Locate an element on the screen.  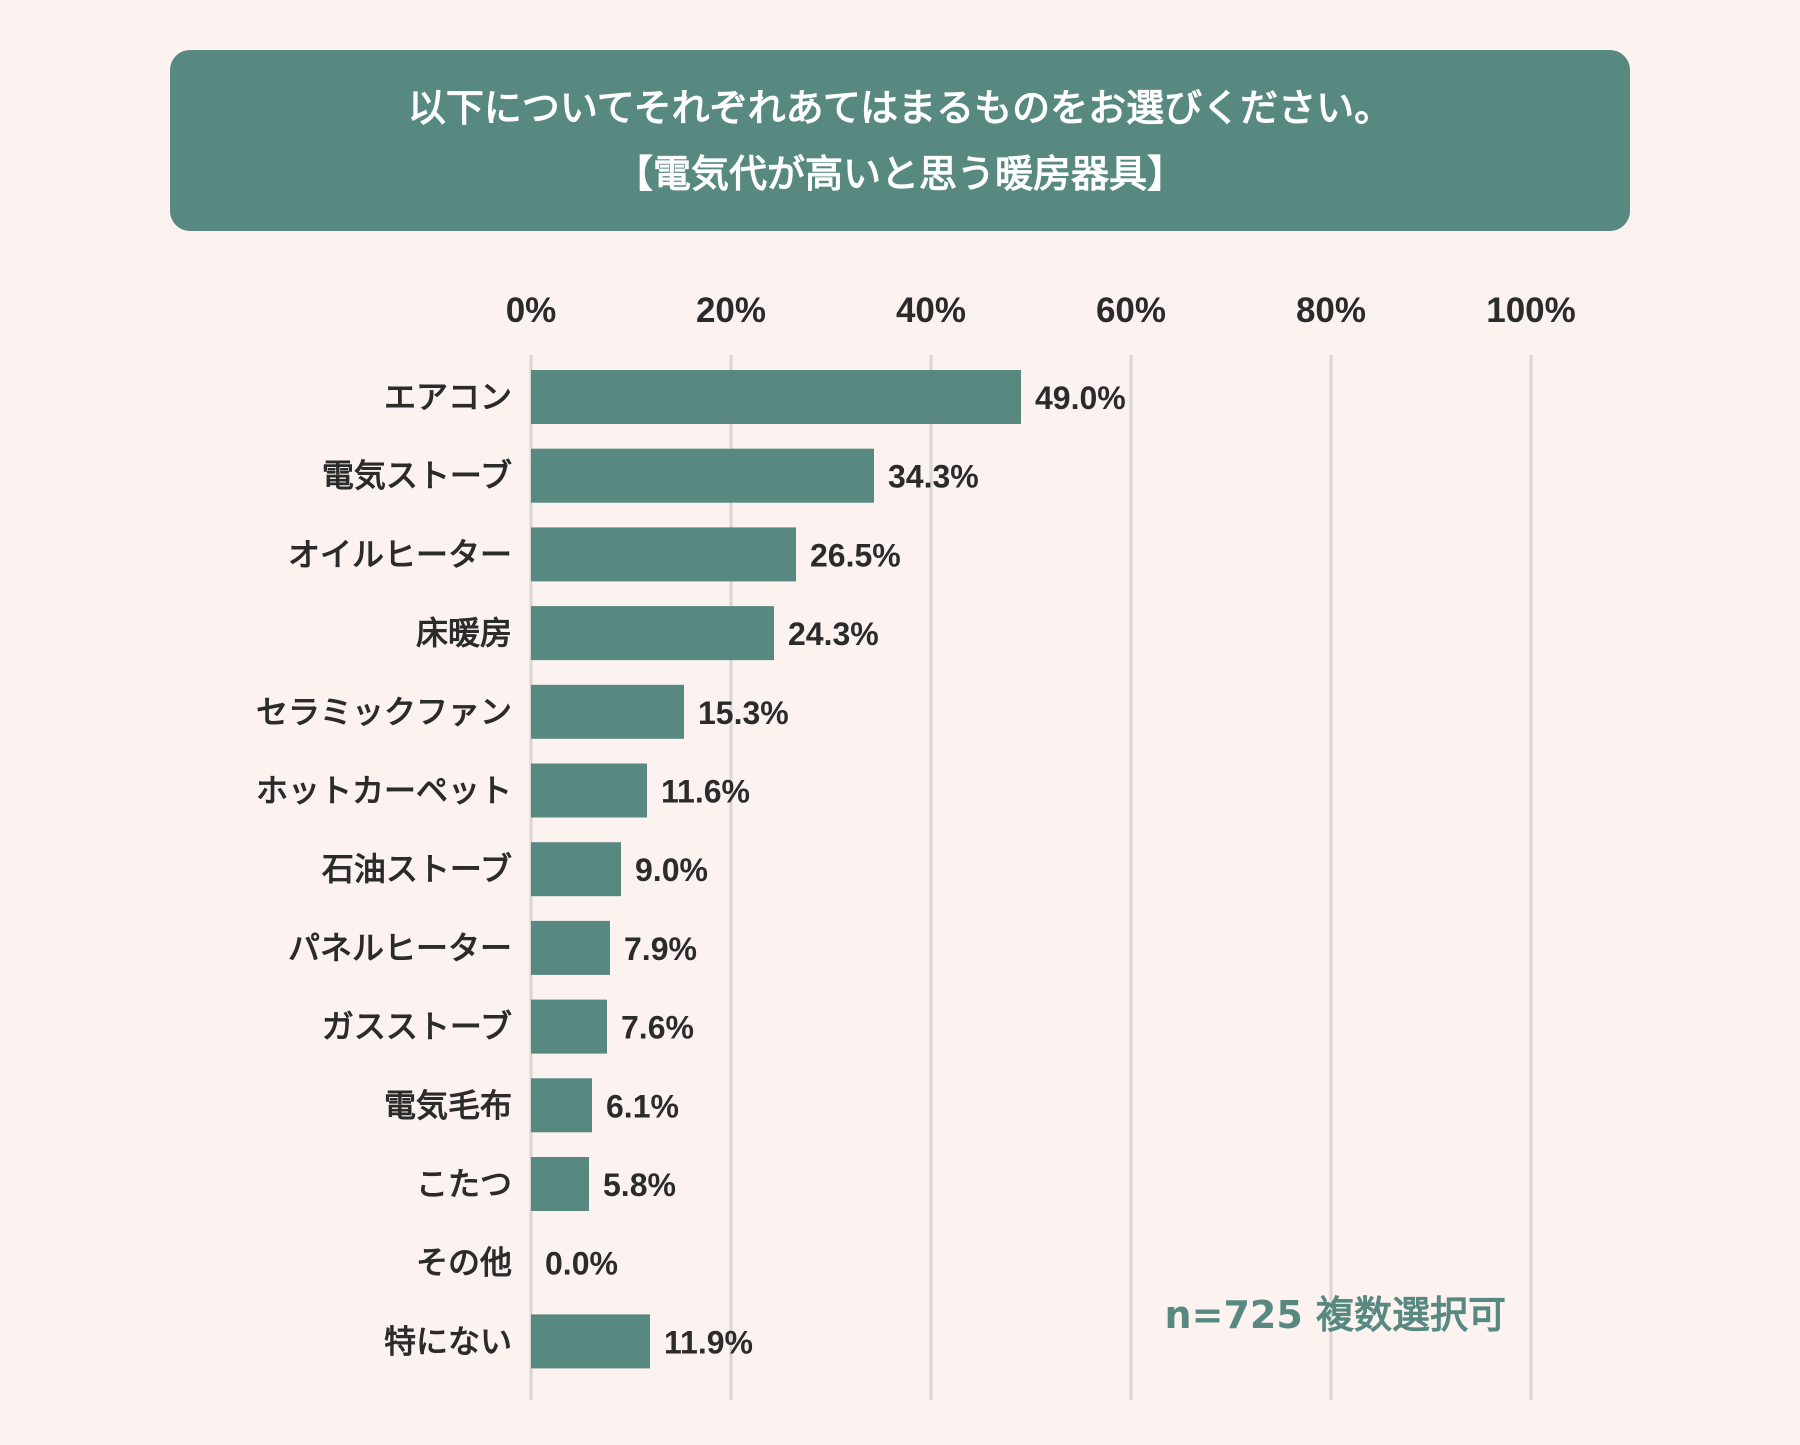
x-tick-label: 20% is located at coordinates (731, 310).